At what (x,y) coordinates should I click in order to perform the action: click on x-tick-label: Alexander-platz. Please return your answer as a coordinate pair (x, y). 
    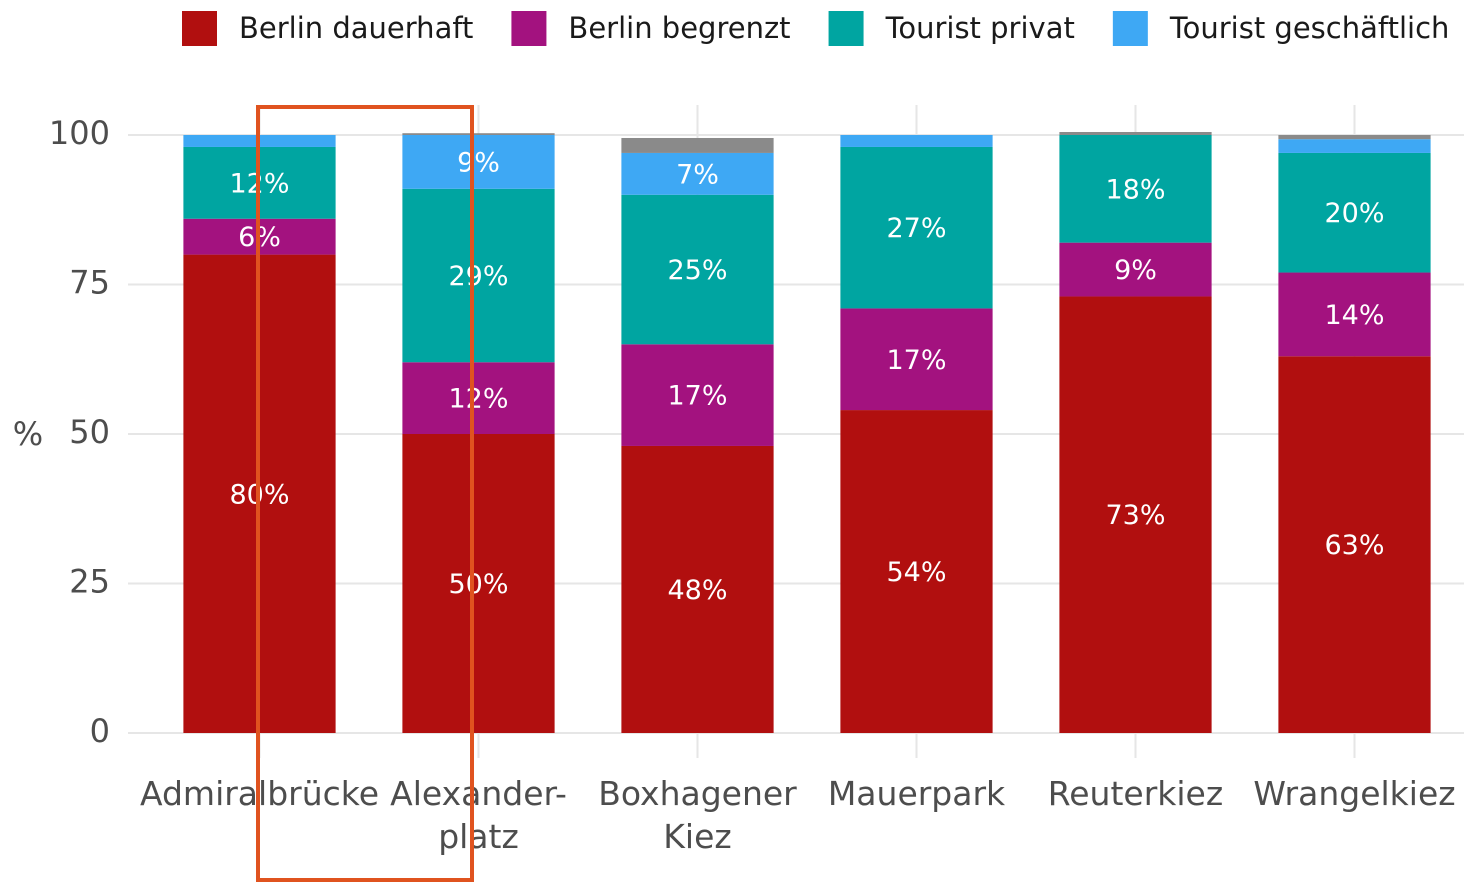
    Looking at the image, I should click on (478, 815).